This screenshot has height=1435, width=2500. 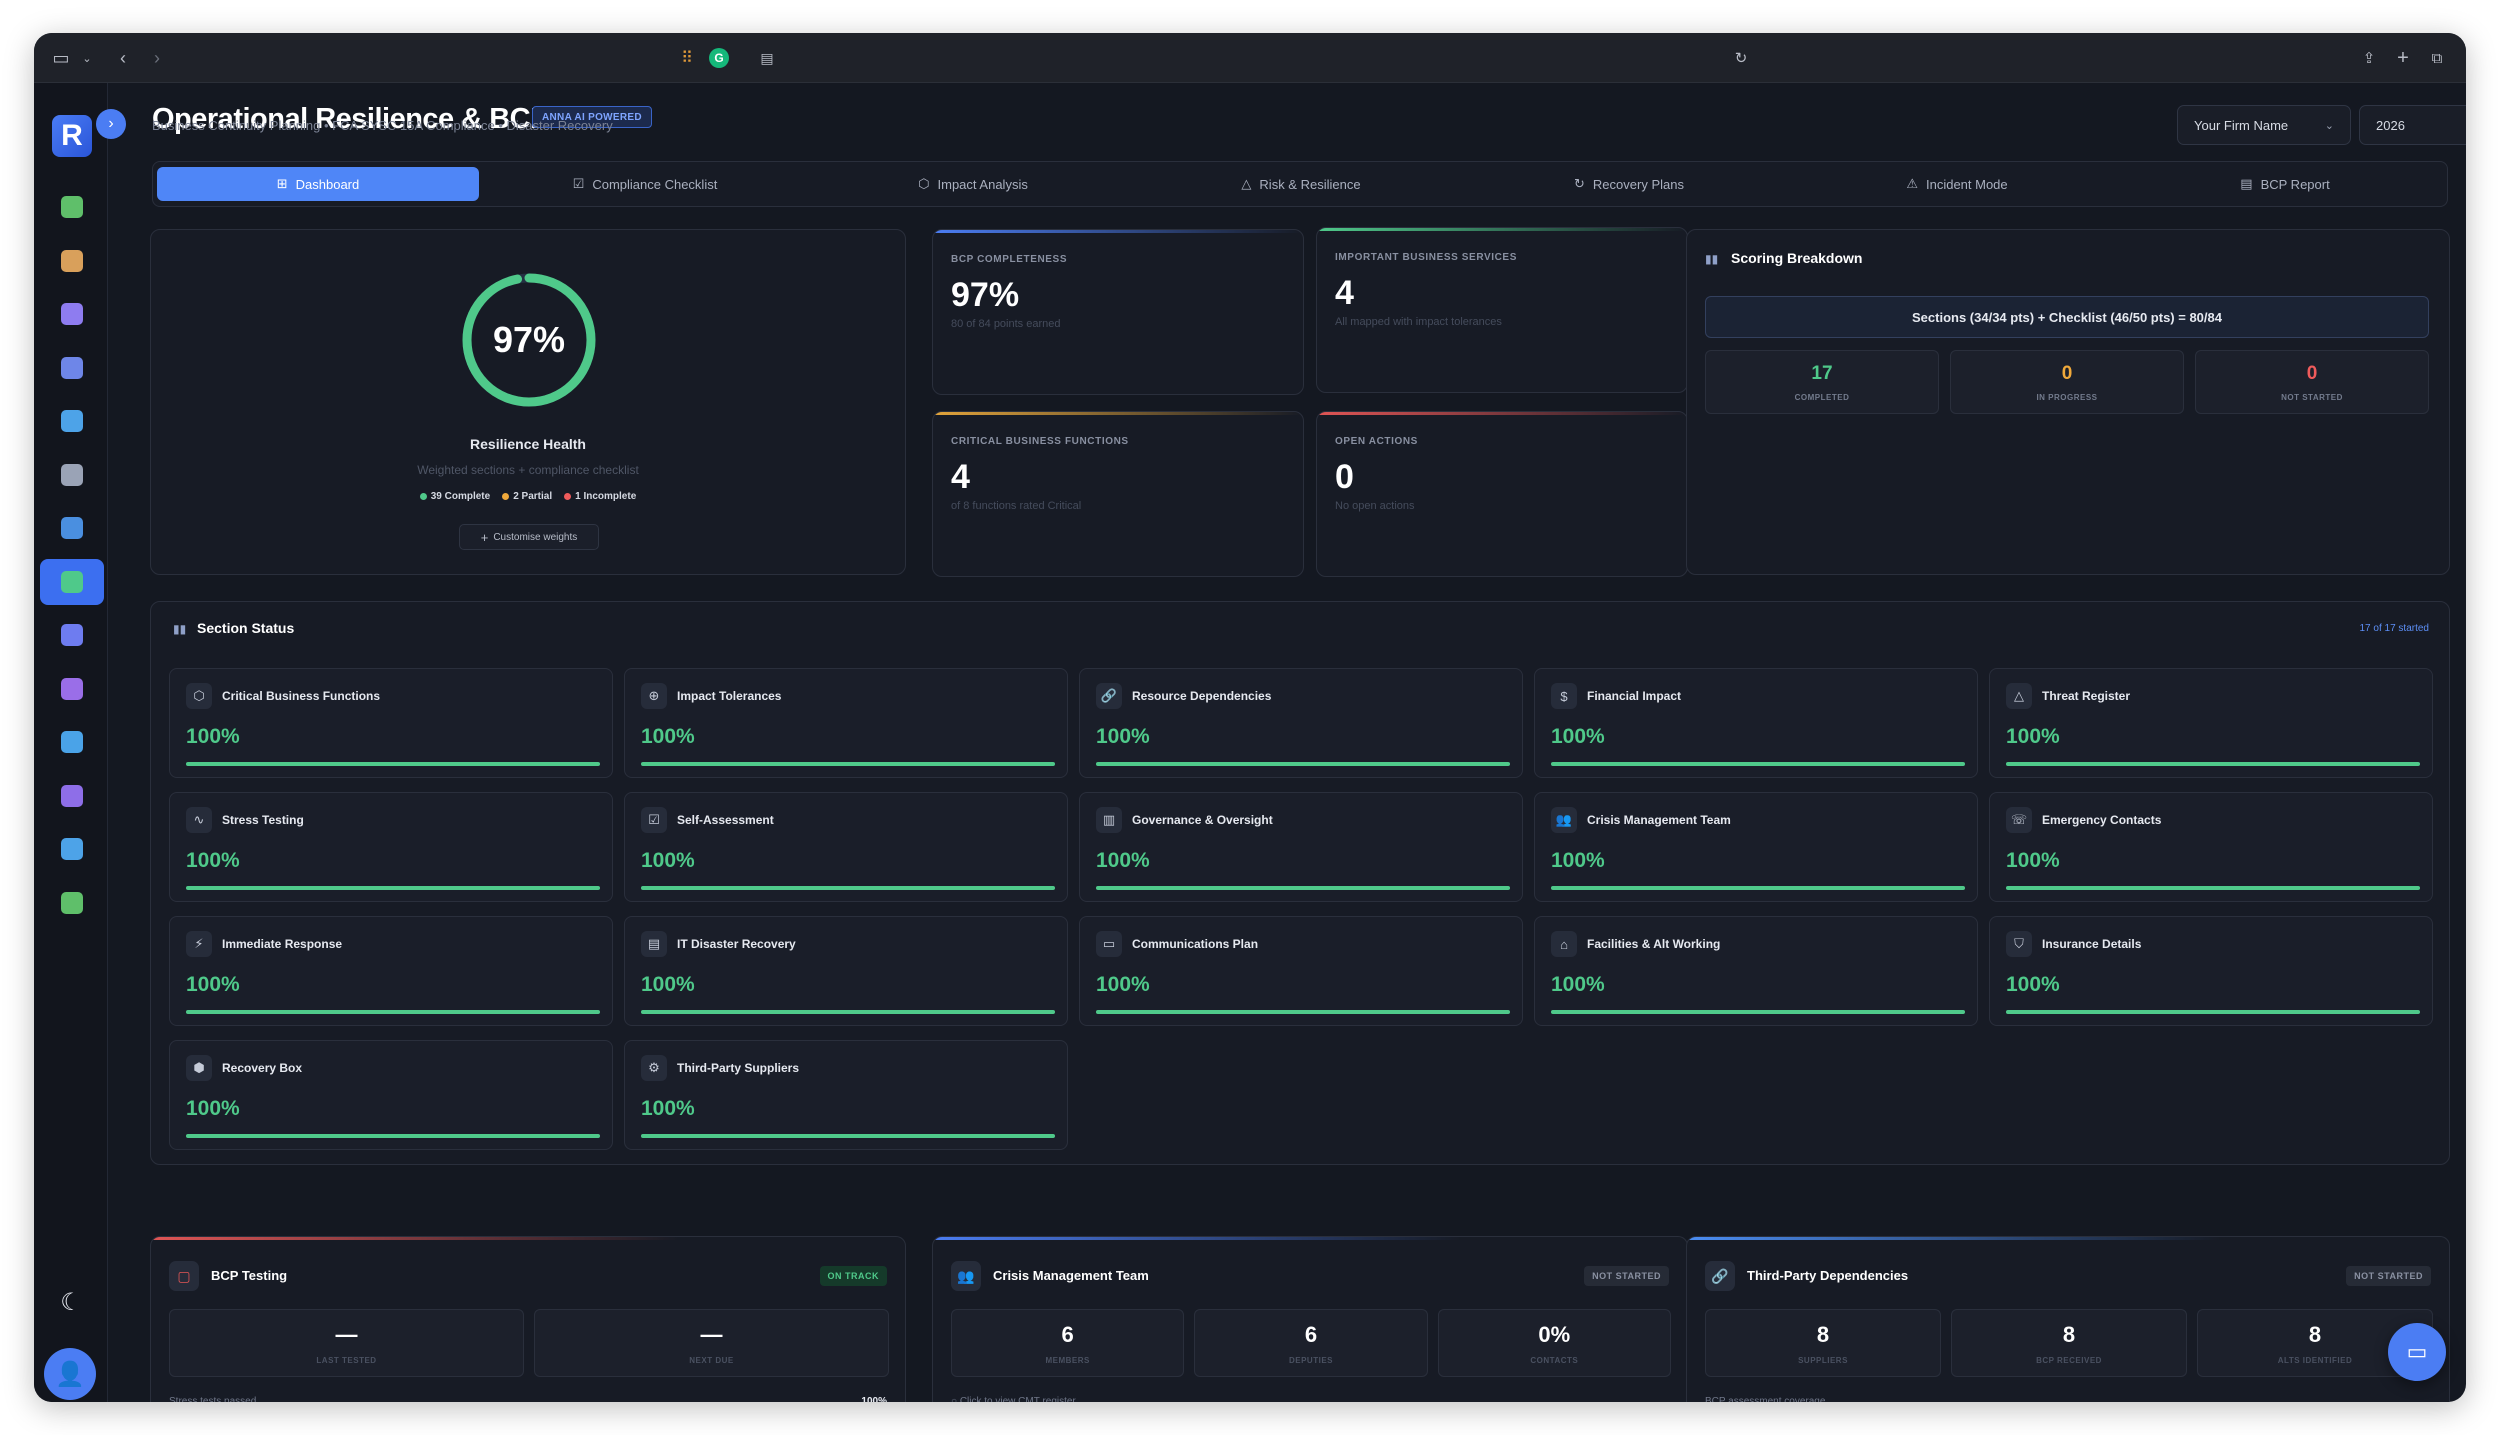 What do you see at coordinates (2417, 1352) in the screenshot?
I see `chat-button: ▭` at bounding box center [2417, 1352].